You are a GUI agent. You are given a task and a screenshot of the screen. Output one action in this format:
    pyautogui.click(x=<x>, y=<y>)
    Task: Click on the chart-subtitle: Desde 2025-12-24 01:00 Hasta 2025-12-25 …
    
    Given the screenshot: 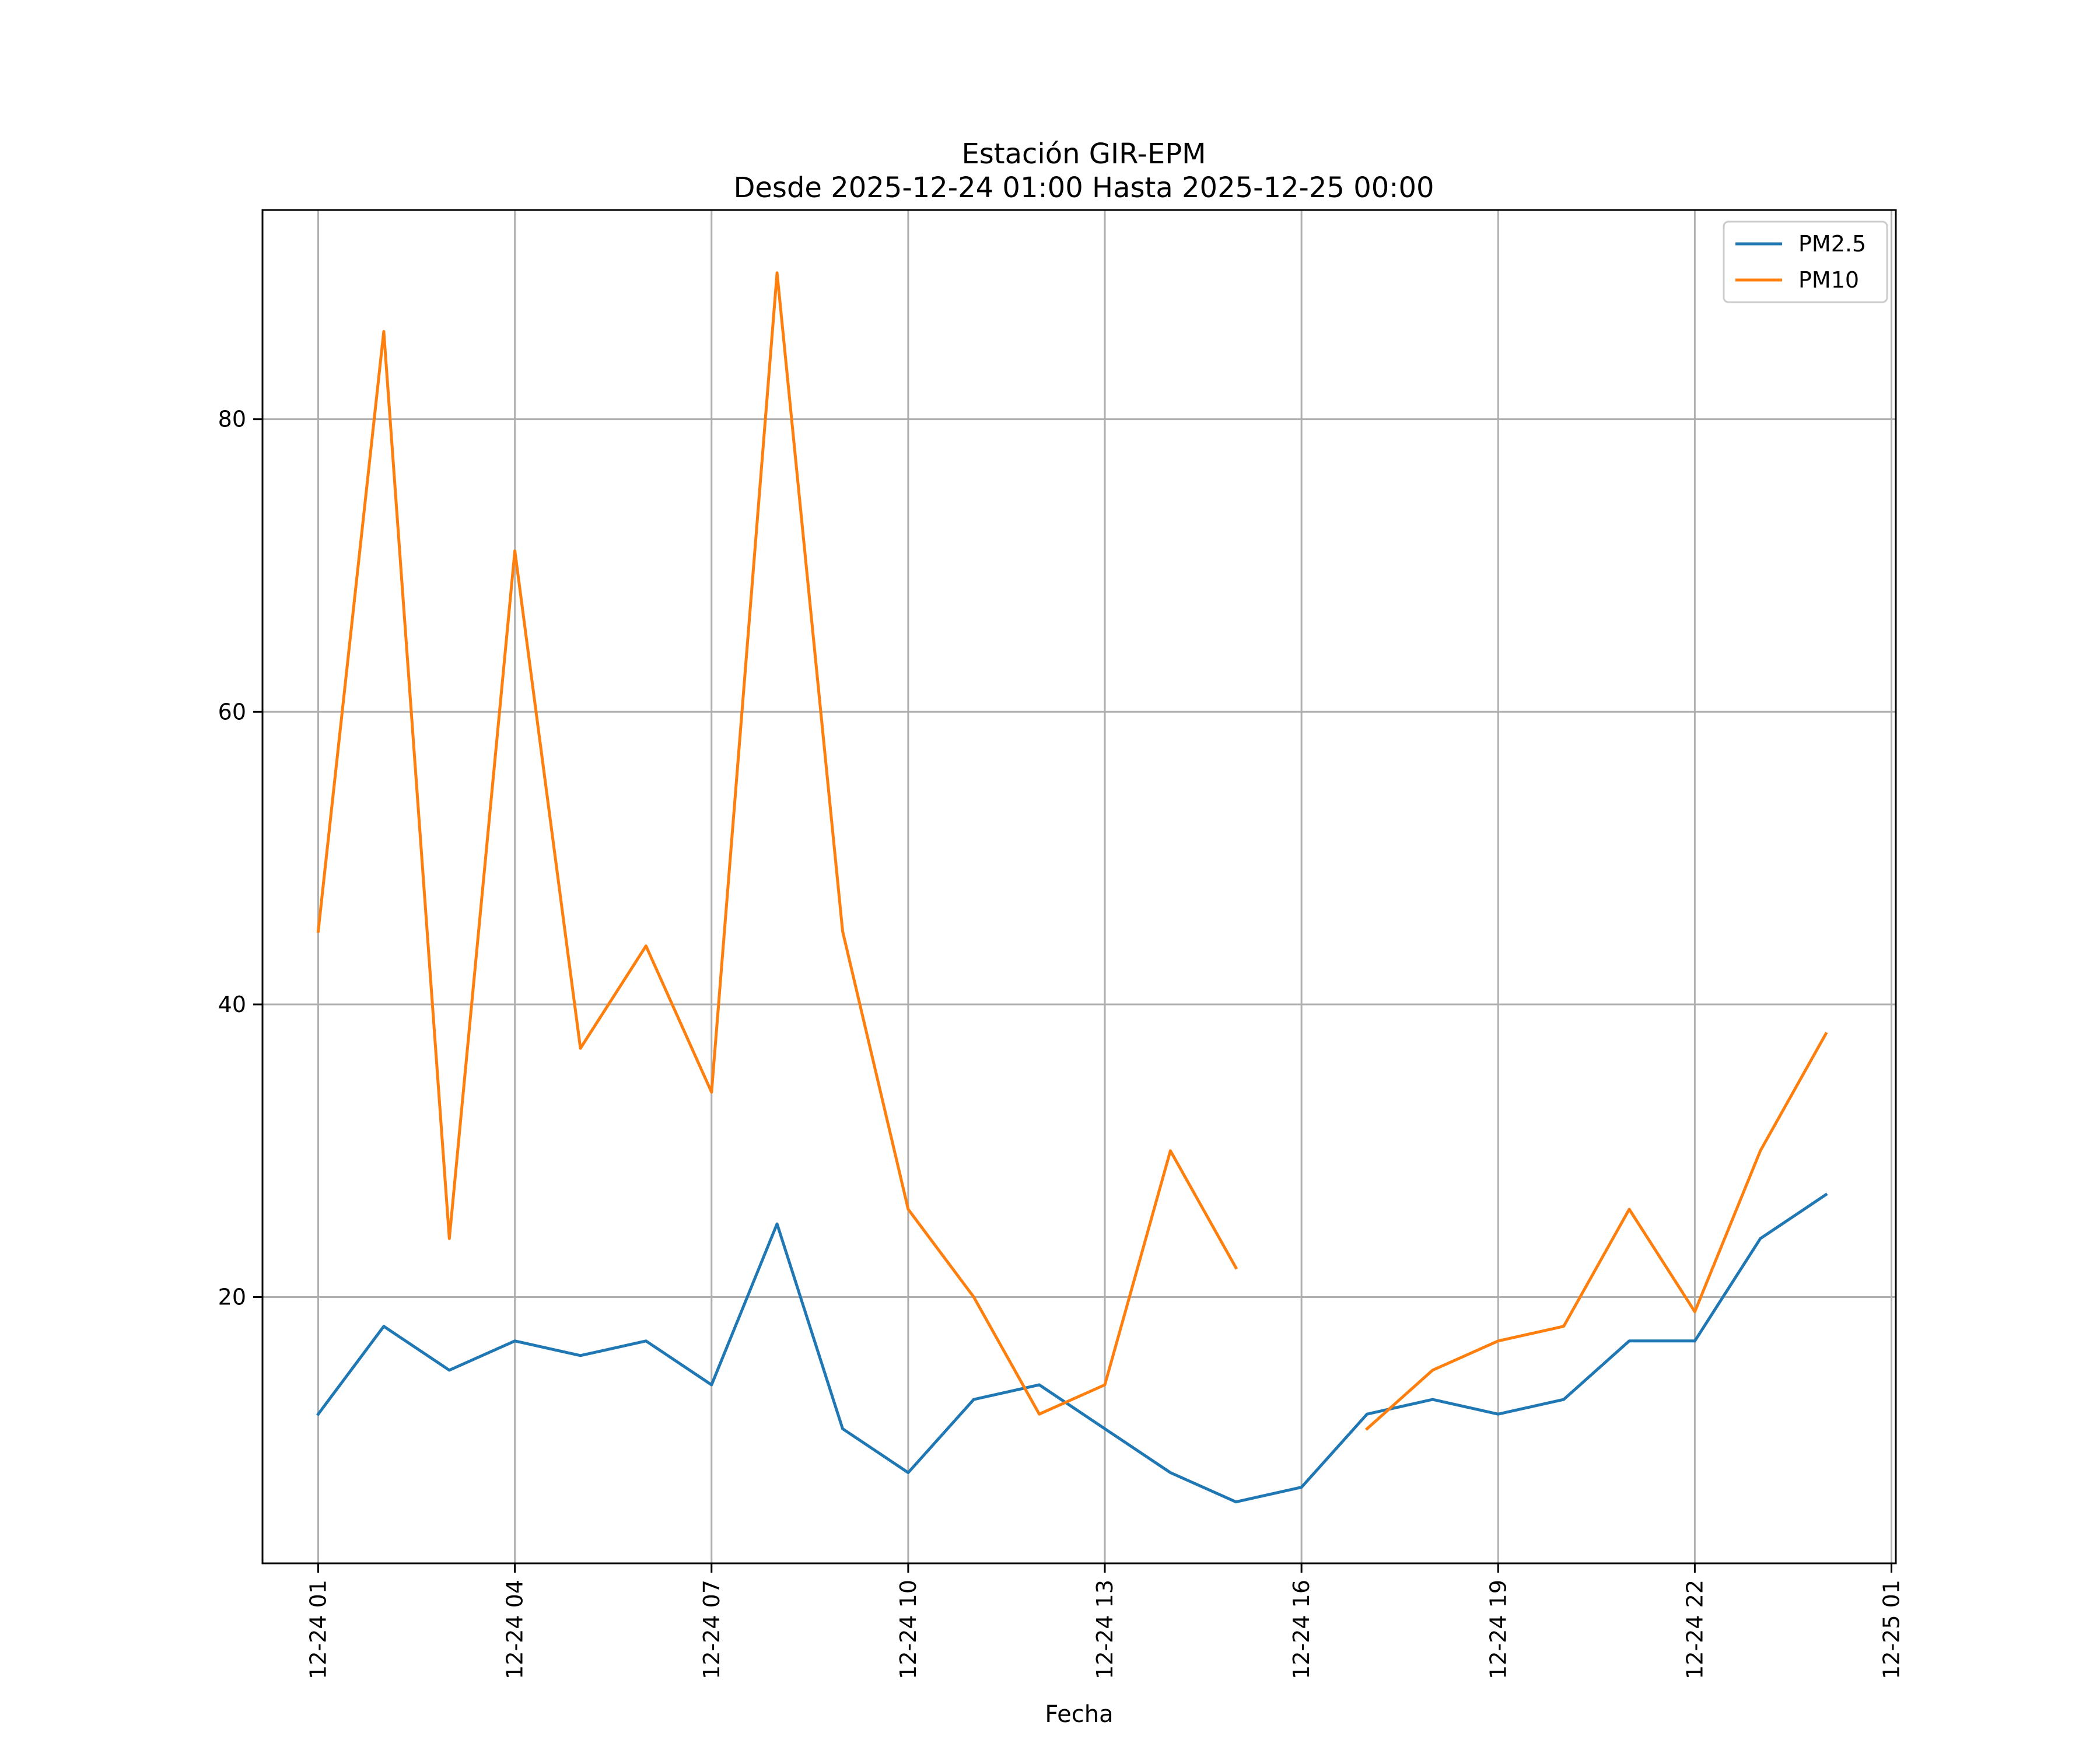 What is the action you would take?
    pyautogui.click(x=1083, y=188)
    